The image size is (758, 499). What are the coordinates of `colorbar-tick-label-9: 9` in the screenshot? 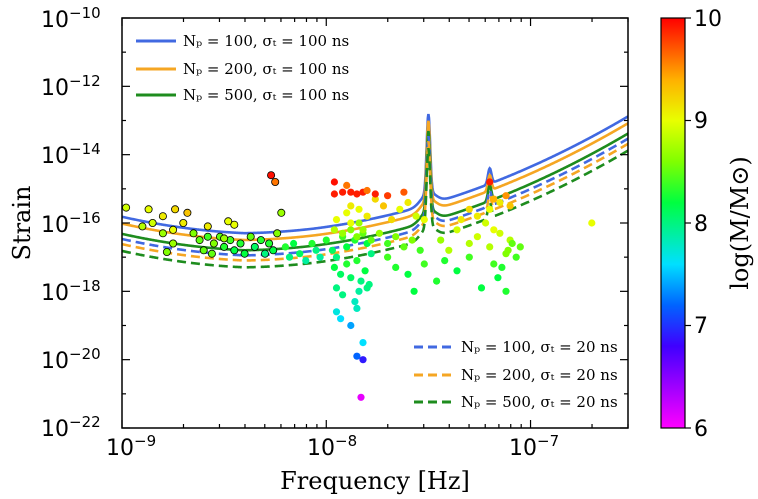 It's located at (701, 121).